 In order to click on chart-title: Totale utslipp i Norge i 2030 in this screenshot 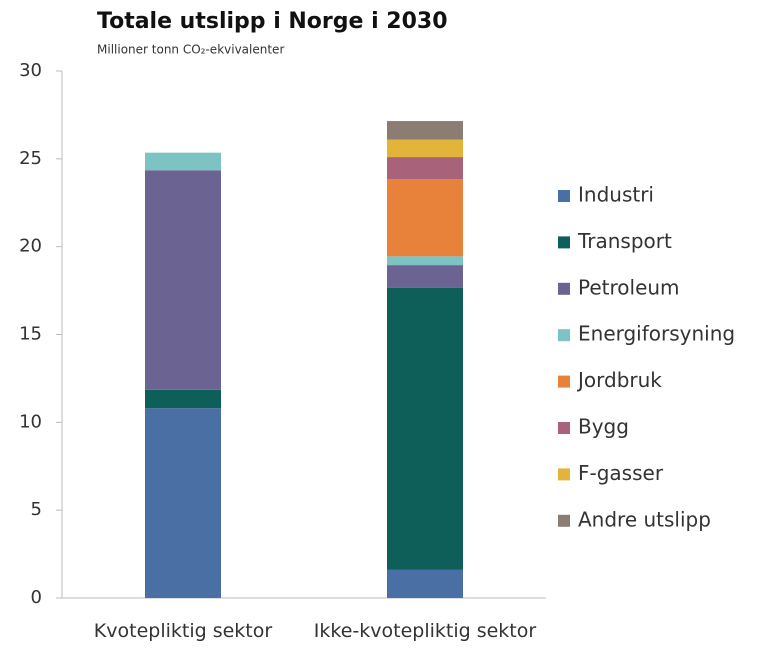, I will do `click(272, 21)`.